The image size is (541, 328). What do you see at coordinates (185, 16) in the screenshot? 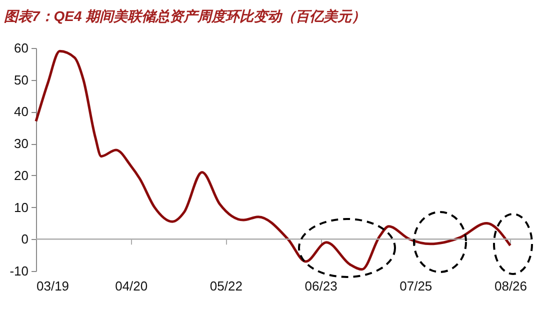
I see `chart-title: 图表7：QE4 期间美联储总资产周度环比变动（百亿美元）` at bounding box center [185, 16].